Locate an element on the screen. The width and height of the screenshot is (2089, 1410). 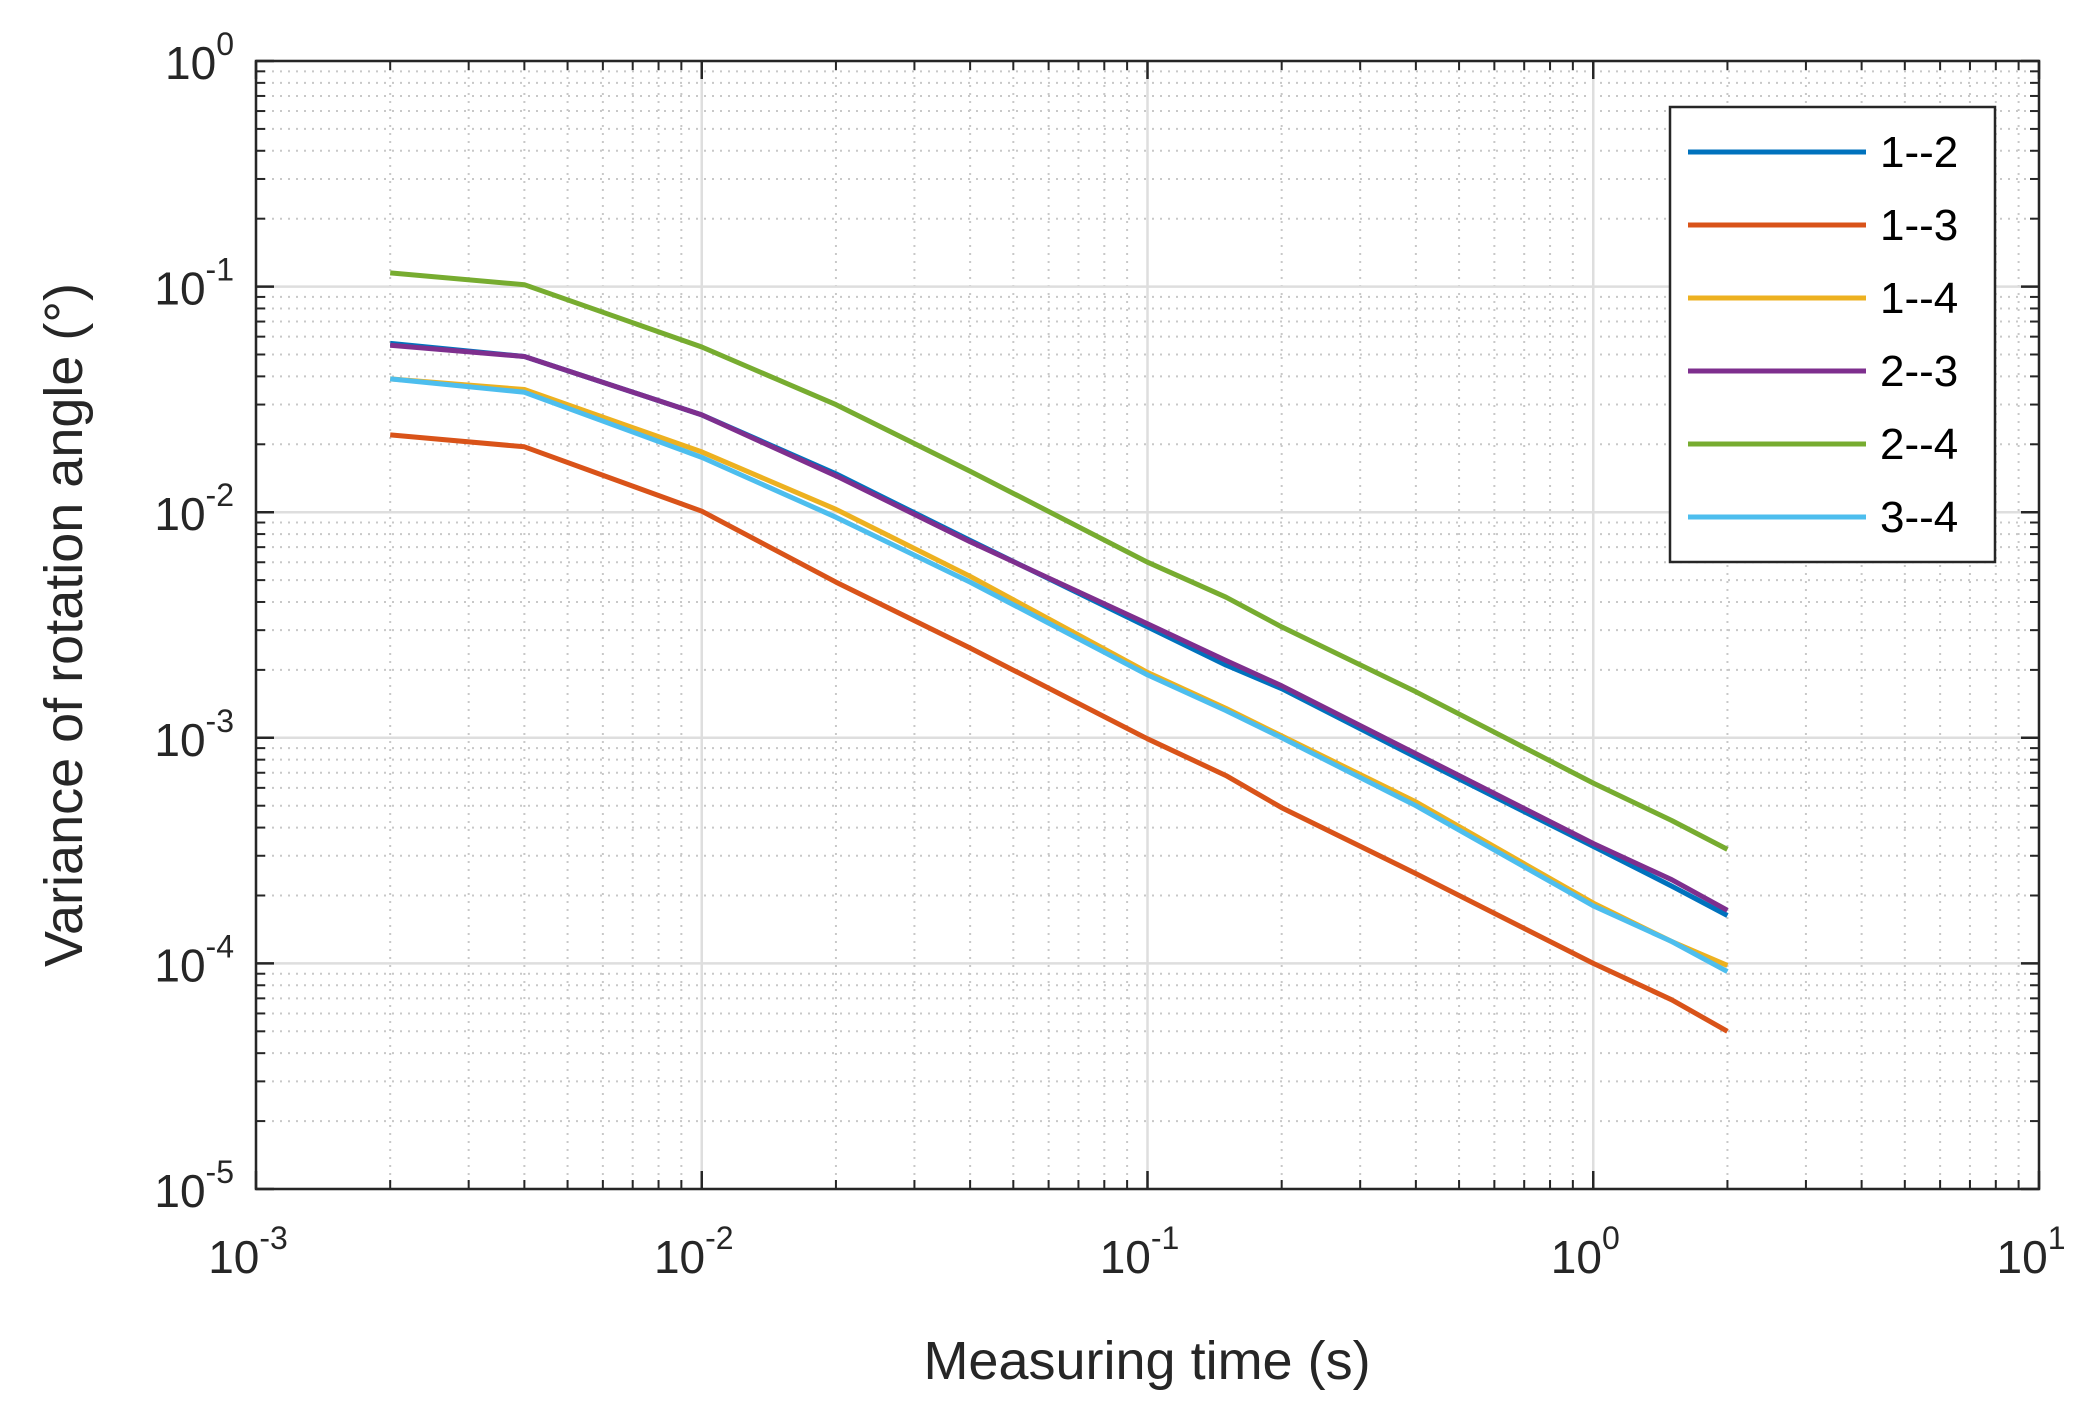
y-tick-exponent: -1 is located at coordinates (220, 270).